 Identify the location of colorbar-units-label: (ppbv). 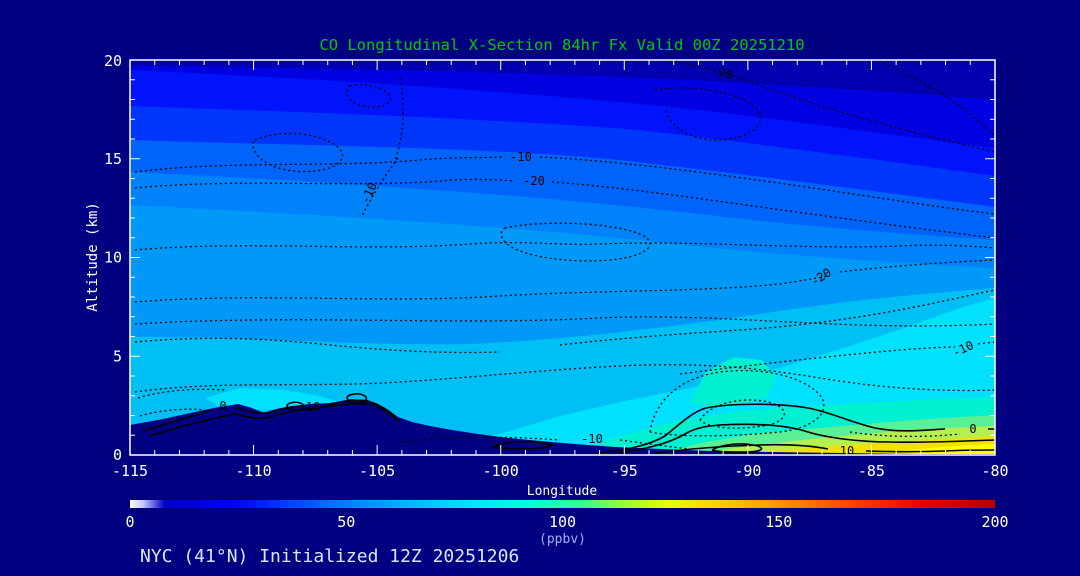
(562, 539).